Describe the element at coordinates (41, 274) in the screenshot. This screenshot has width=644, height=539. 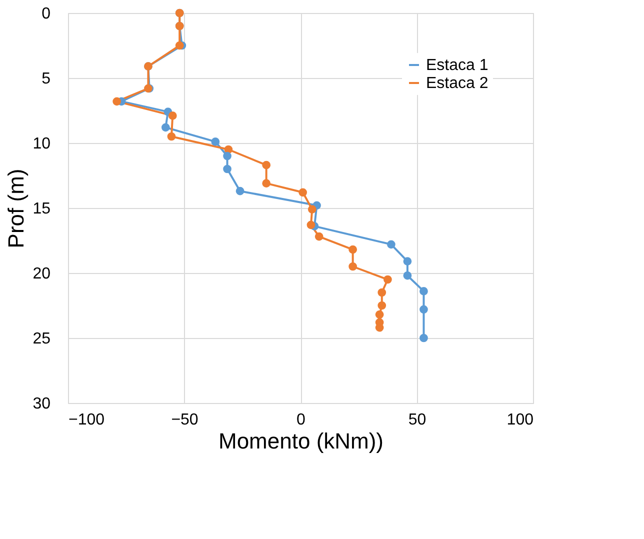
I see `y-tick-label: 20` at that location.